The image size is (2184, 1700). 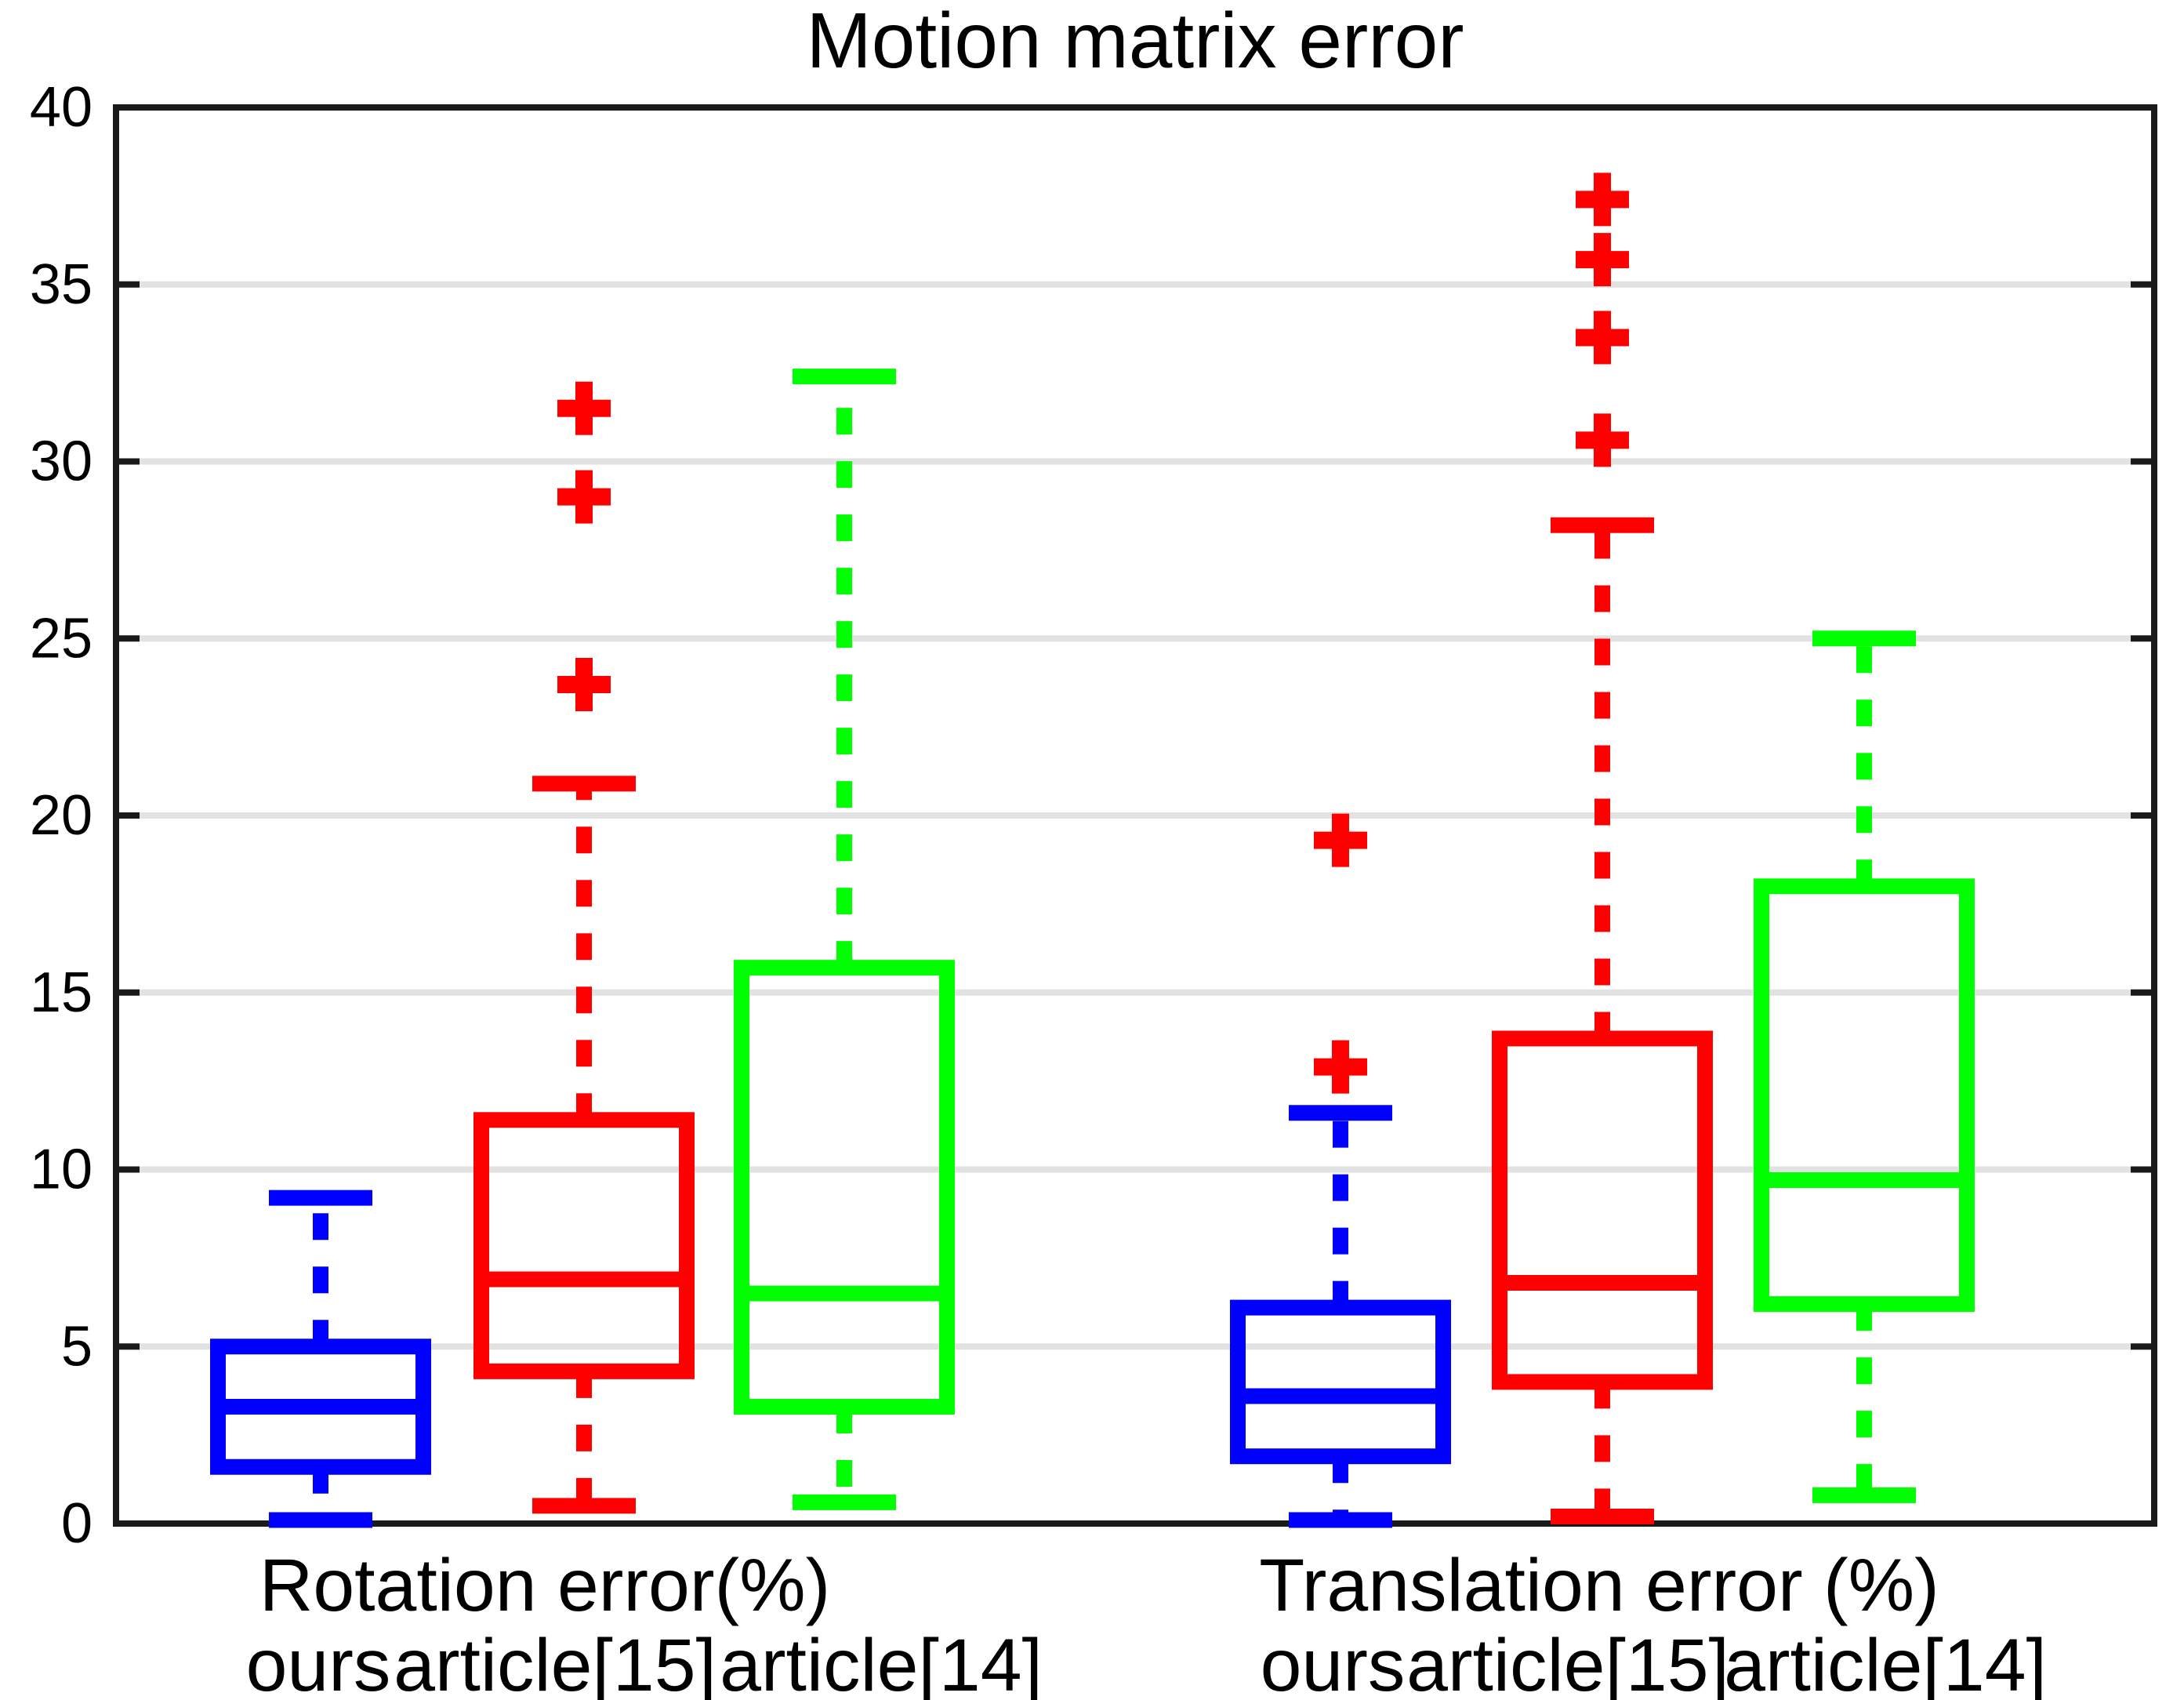 What do you see at coordinates (1599, 1586) in the screenshot?
I see `xgroup-label-1: Translation error (%)` at bounding box center [1599, 1586].